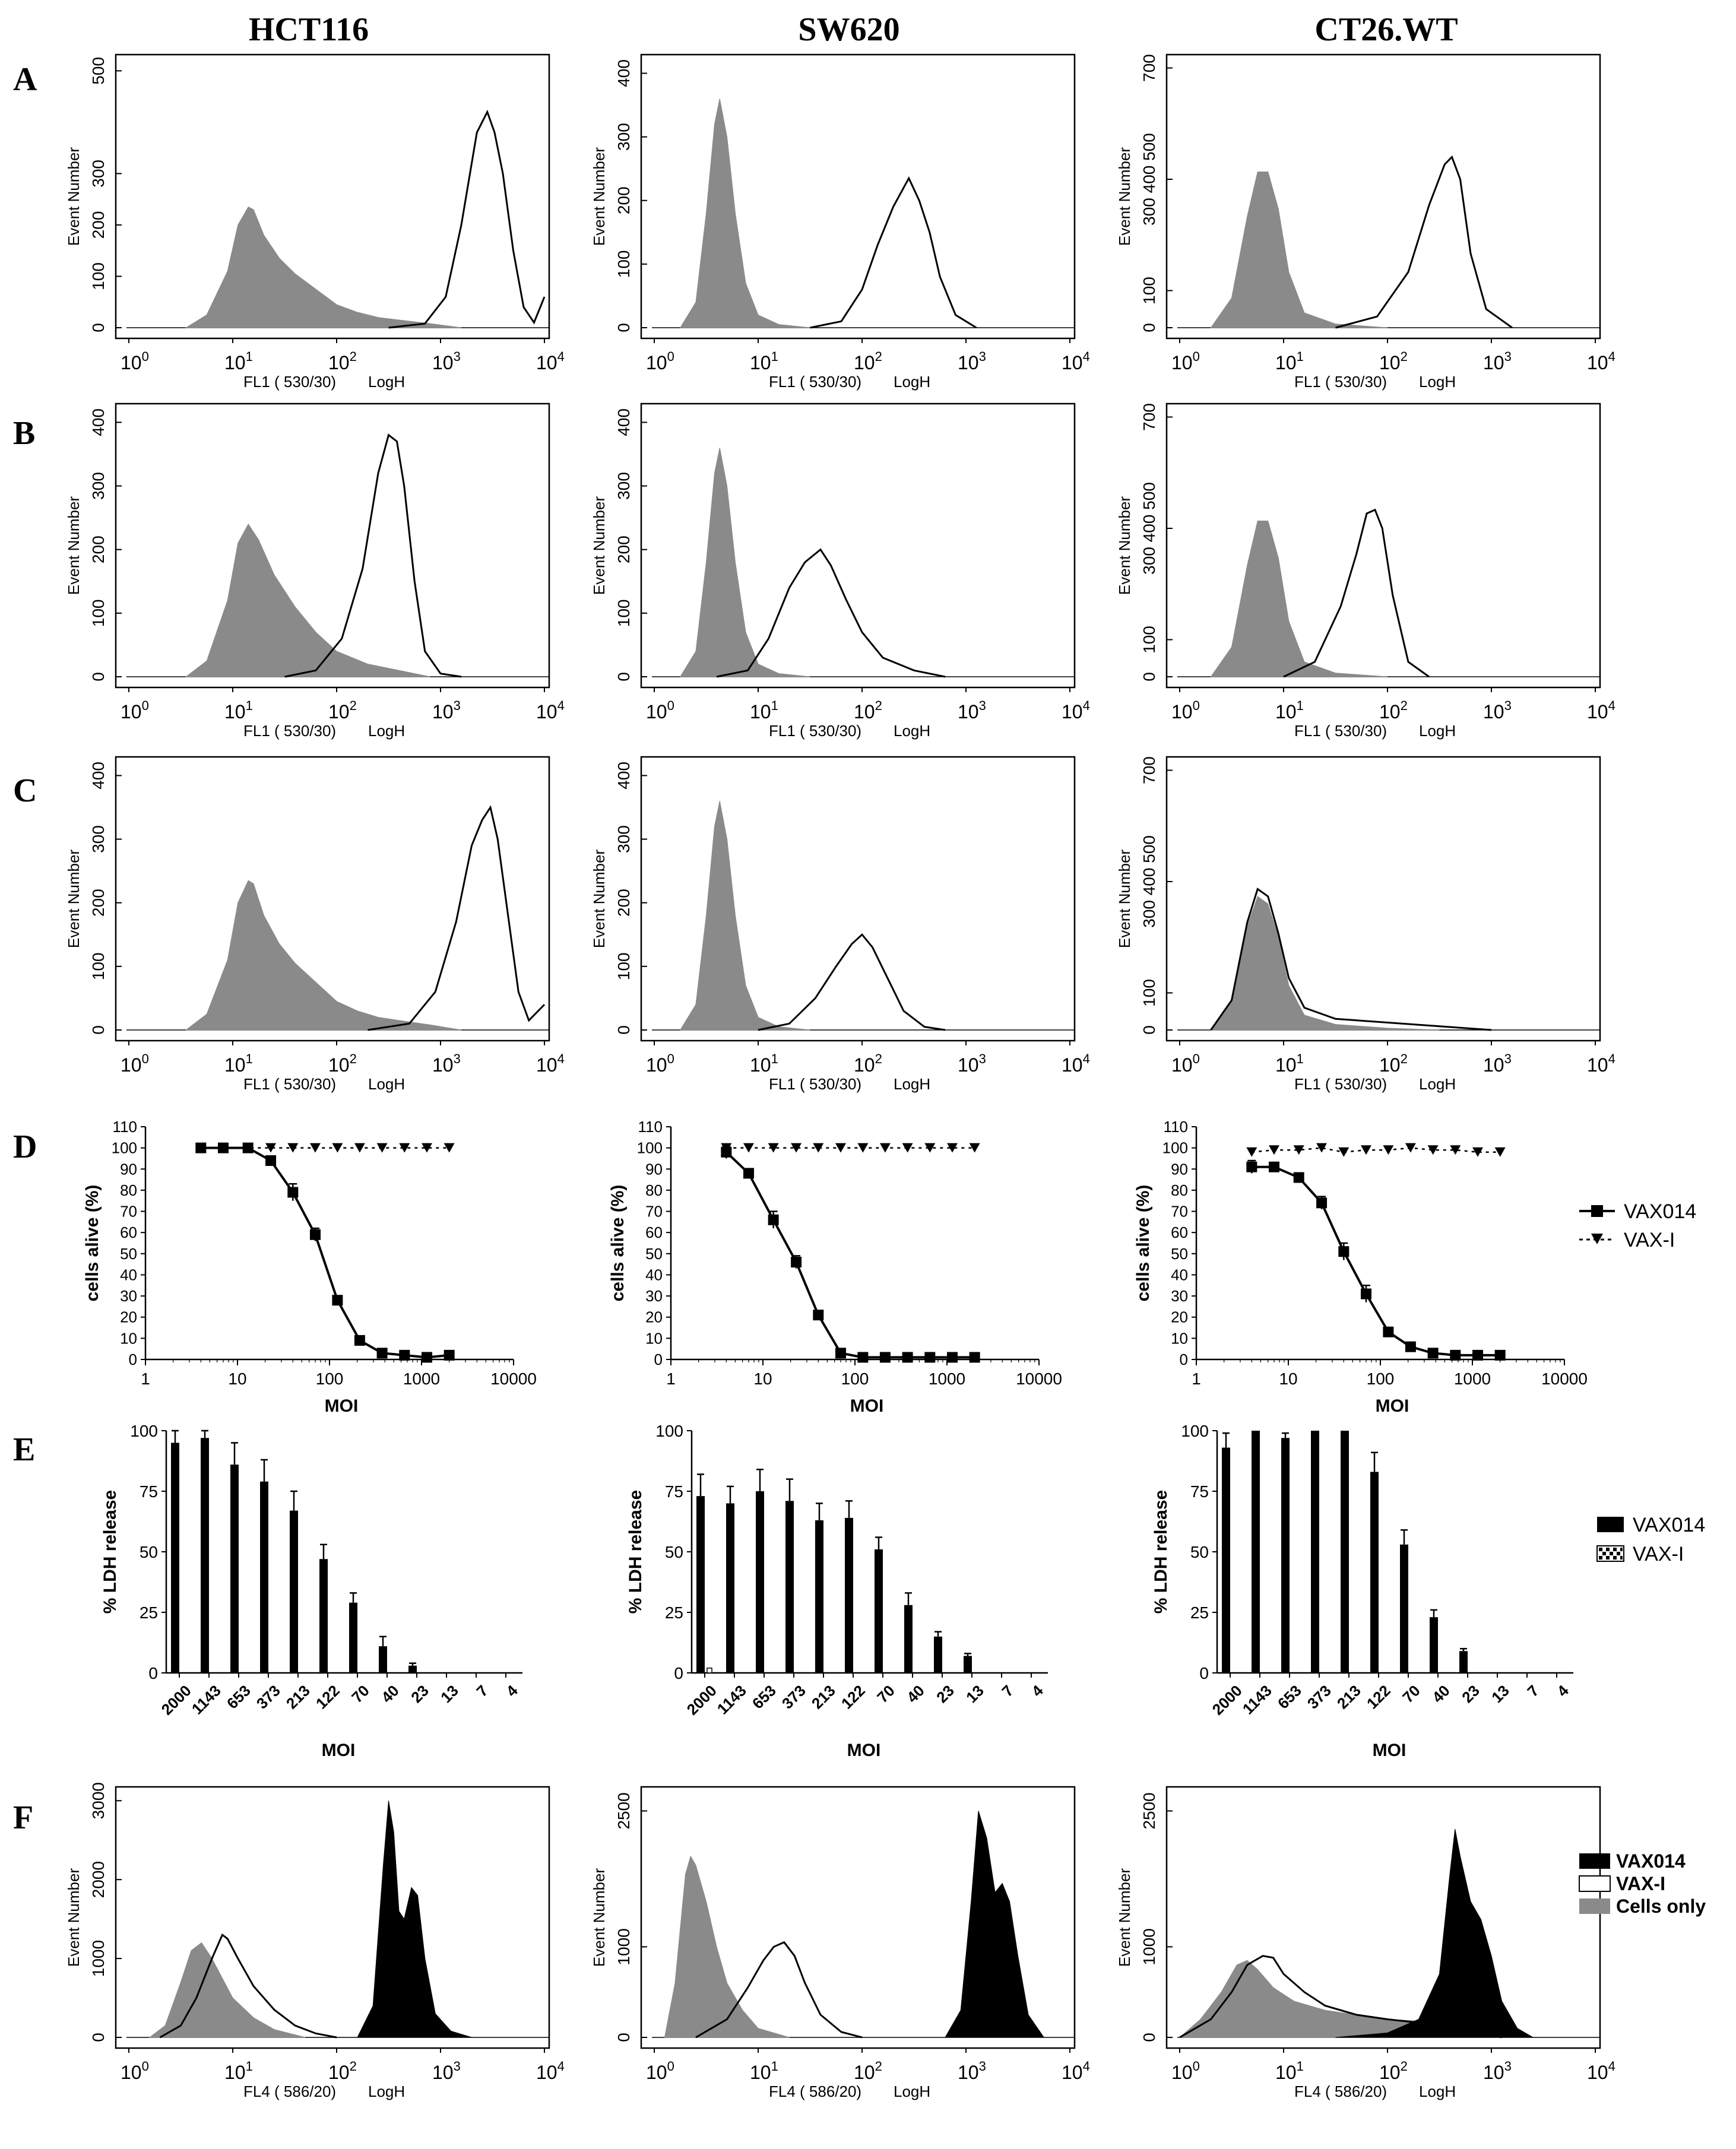  What do you see at coordinates (1196, 356) in the screenshot?
I see `x-tick-exponent: 0` at bounding box center [1196, 356].